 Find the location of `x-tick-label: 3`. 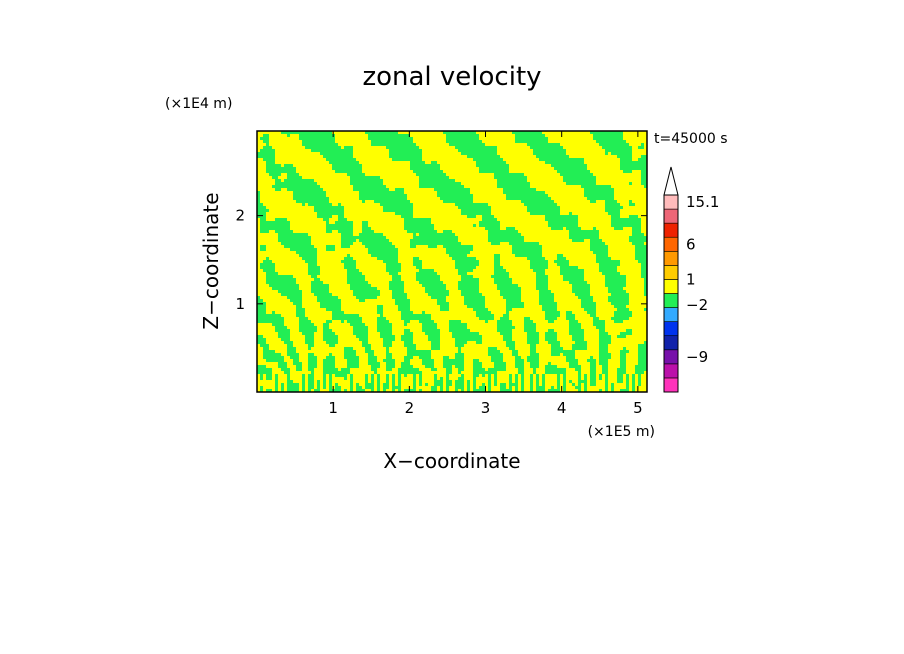

x-tick-label: 3 is located at coordinates (486, 408).